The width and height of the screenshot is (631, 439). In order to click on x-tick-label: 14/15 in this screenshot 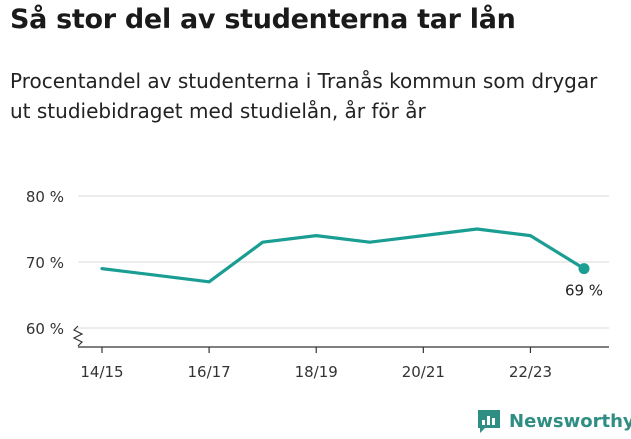, I will do `click(101, 372)`.